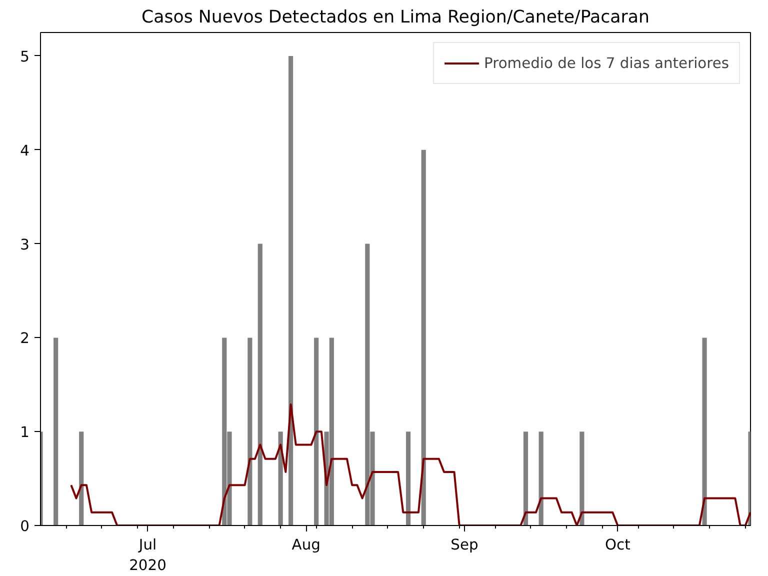 The height and width of the screenshot is (576, 768). Describe the element at coordinates (25, 245) in the screenshot. I see `y-tick-label: 3` at that location.